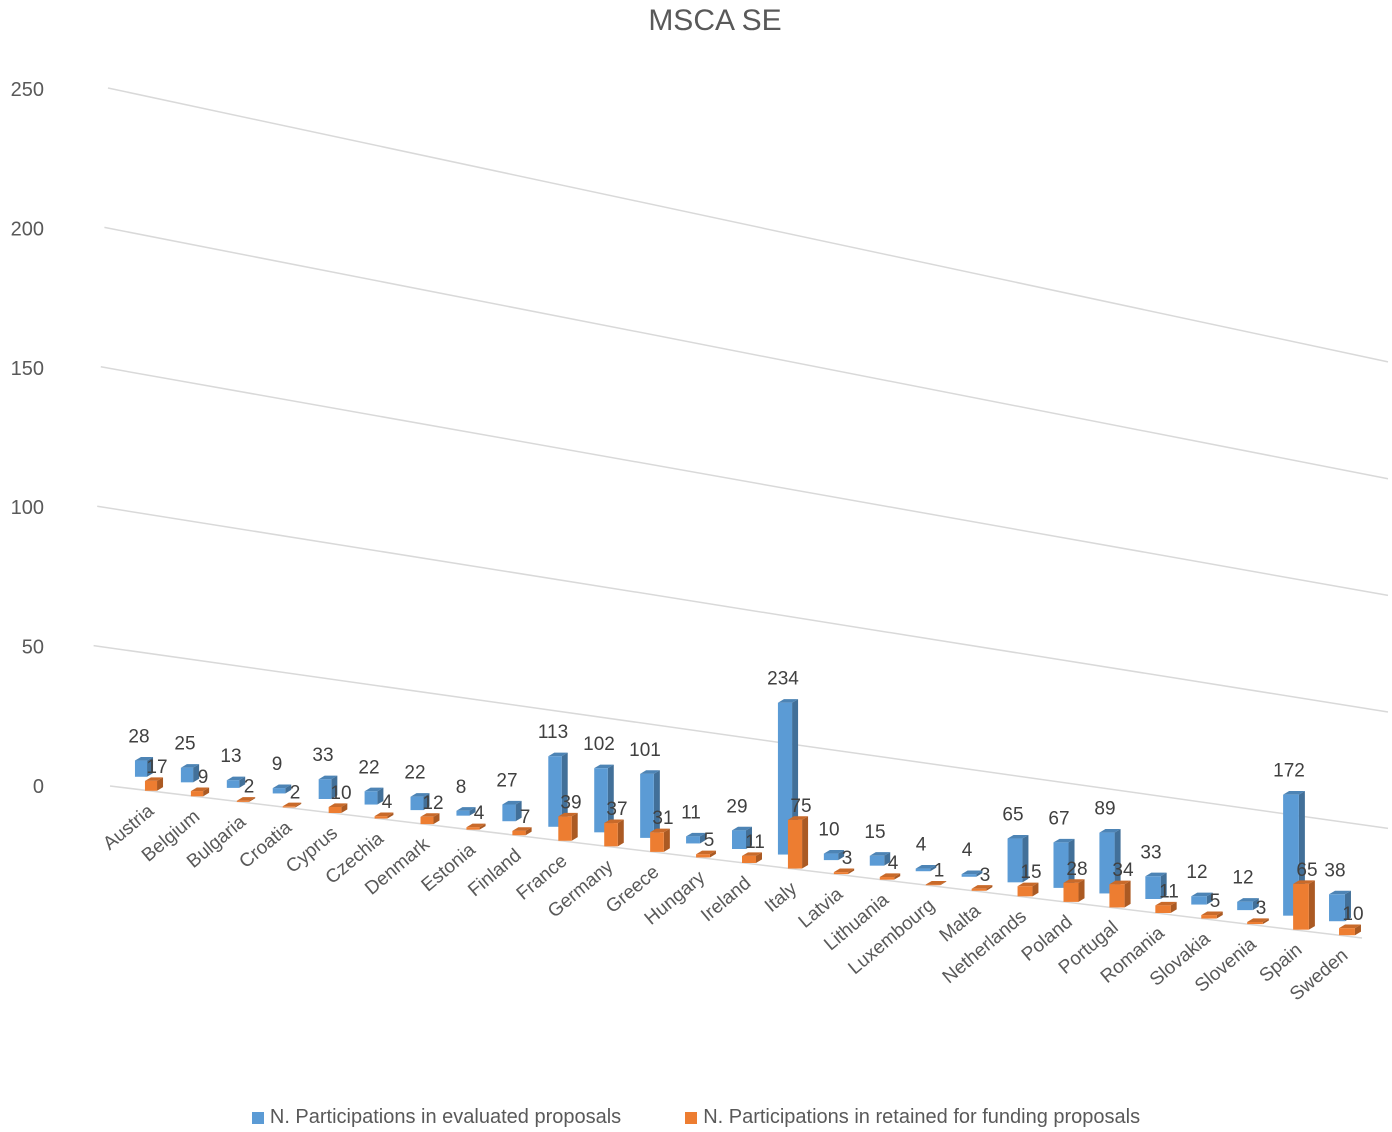 Image resolution: width=1392 pixels, height=1132 pixels. Describe the element at coordinates (38, 787) in the screenshot. I see `y-tick-label: 0` at that location.